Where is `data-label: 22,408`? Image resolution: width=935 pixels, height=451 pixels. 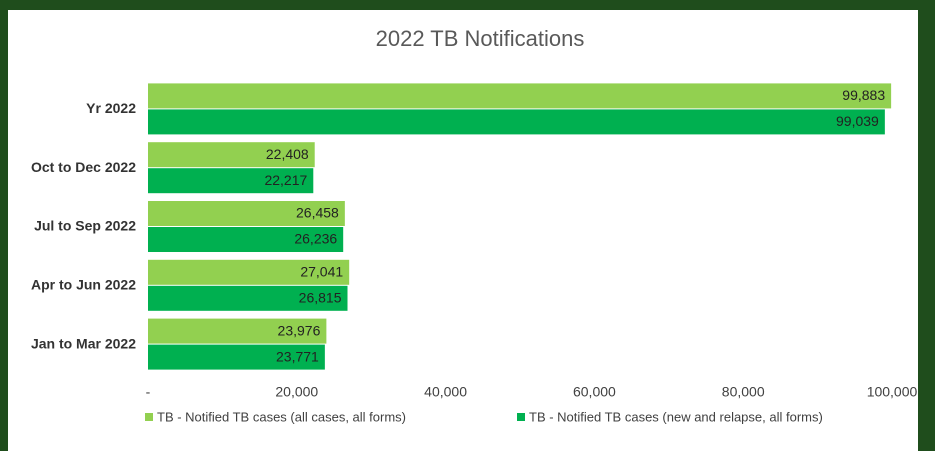 data-label: 22,408 is located at coordinates (287, 154).